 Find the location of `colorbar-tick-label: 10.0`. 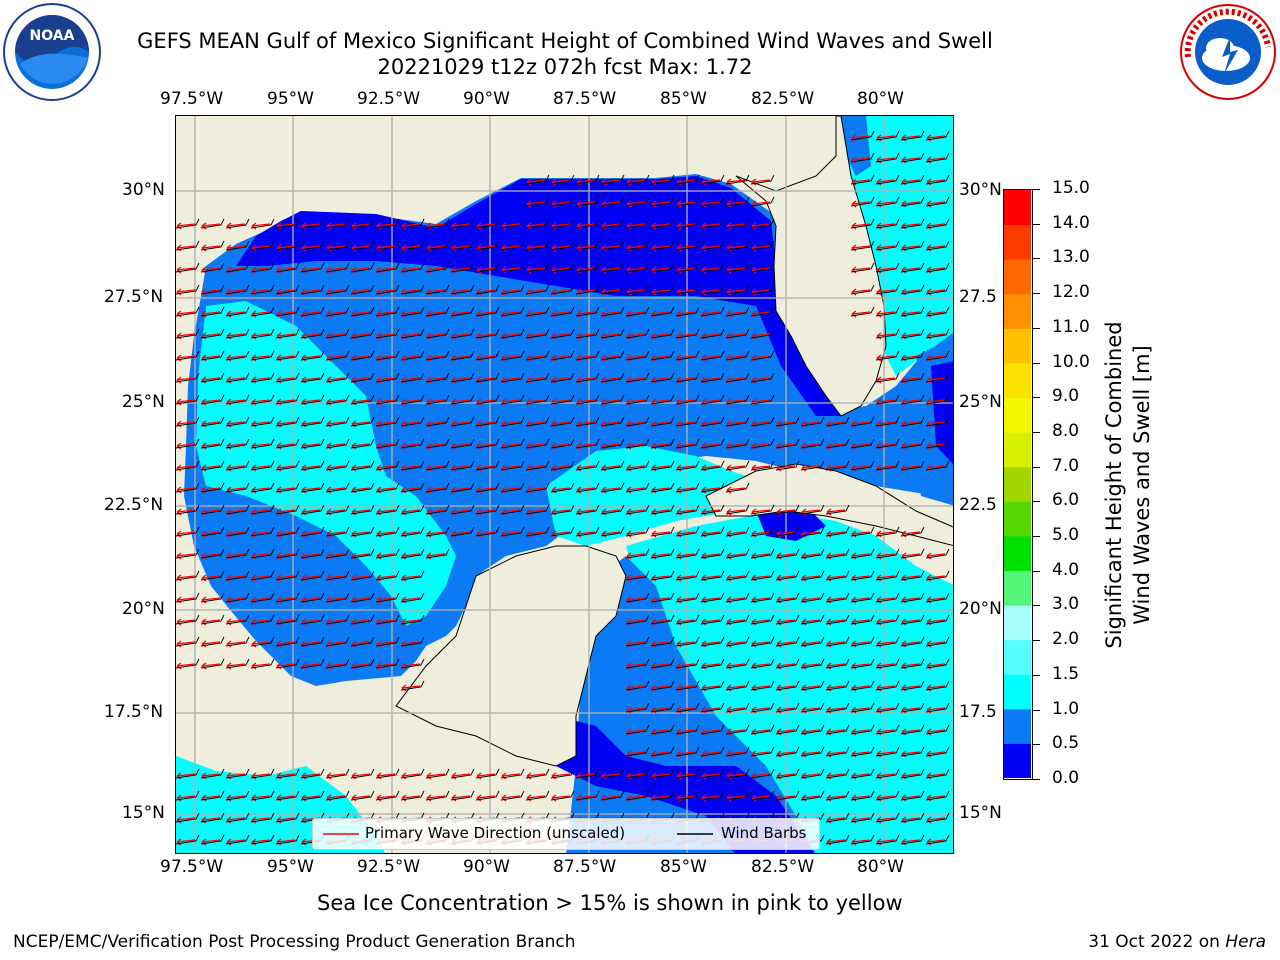

colorbar-tick-label: 10.0 is located at coordinates (1071, 361).